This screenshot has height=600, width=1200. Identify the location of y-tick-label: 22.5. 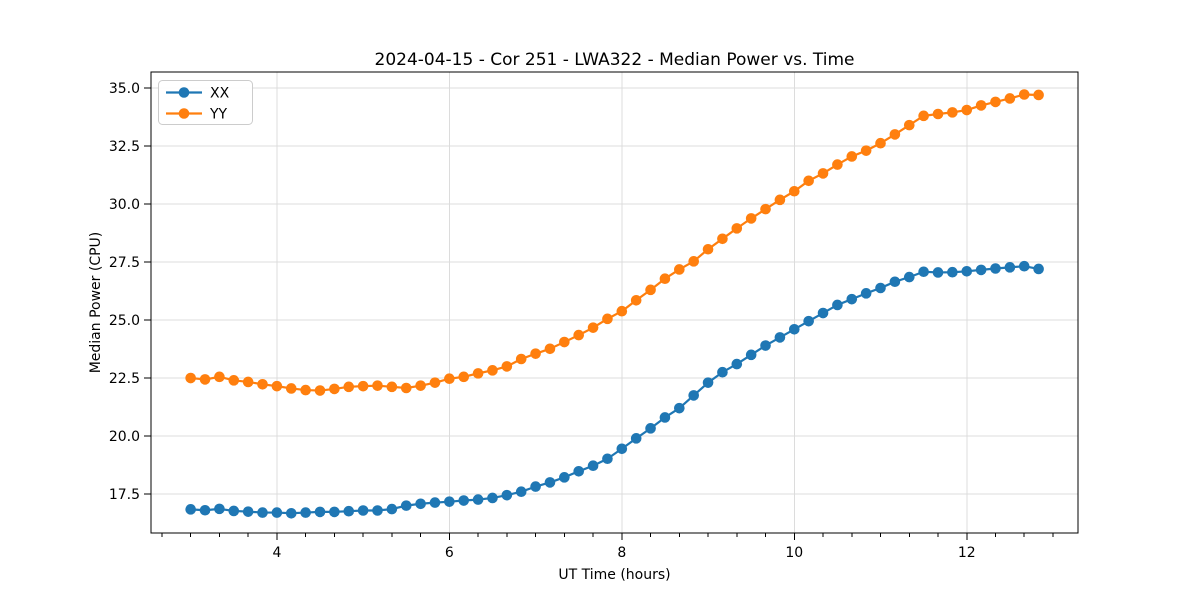
(124, 379).